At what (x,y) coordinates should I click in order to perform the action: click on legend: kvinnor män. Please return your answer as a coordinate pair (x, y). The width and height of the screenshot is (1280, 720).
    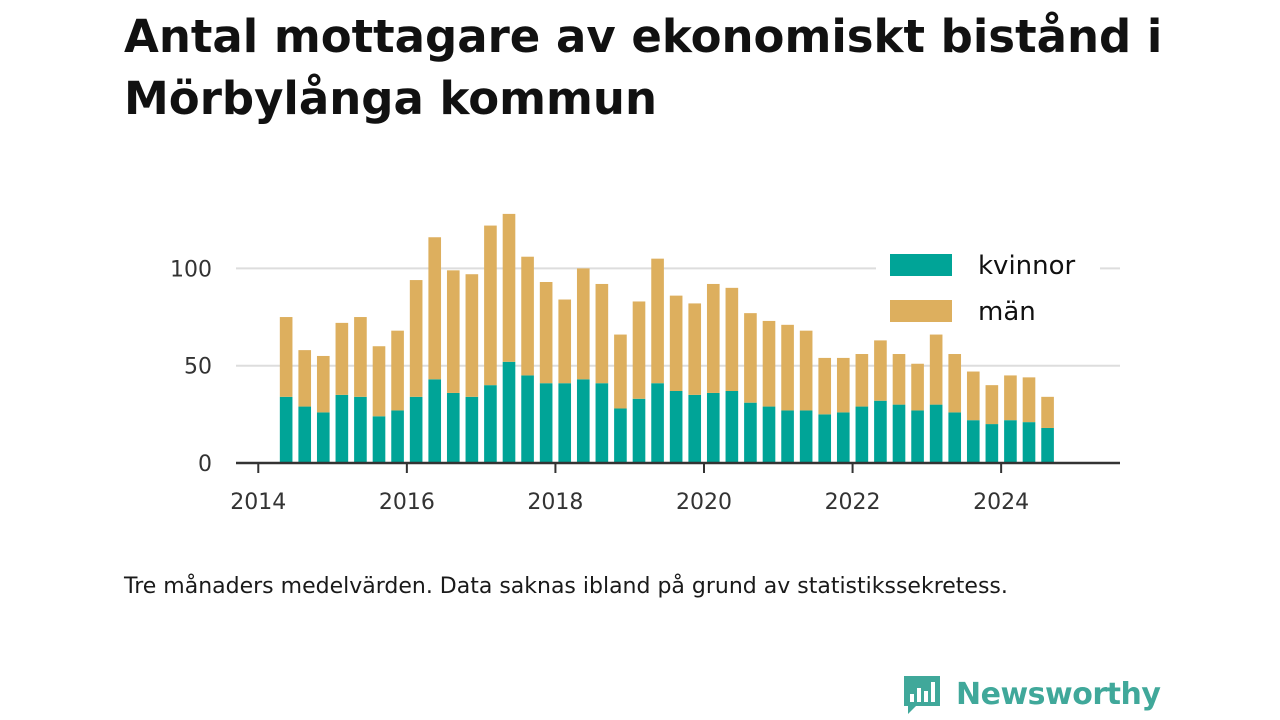
    Looking at the image, I should click on (988, 287).